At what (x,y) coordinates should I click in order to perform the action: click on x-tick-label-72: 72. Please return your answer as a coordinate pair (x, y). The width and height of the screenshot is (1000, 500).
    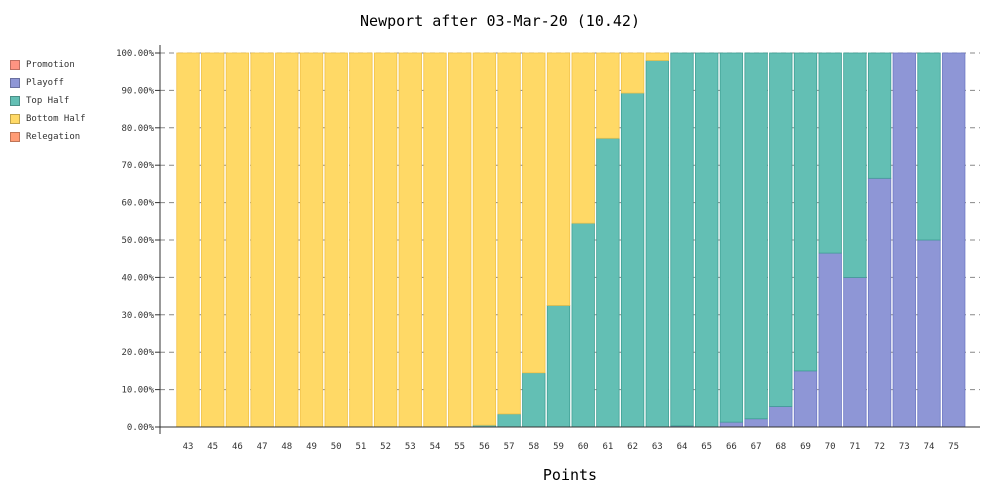
    Looking at the image, I should click on (879, 447).